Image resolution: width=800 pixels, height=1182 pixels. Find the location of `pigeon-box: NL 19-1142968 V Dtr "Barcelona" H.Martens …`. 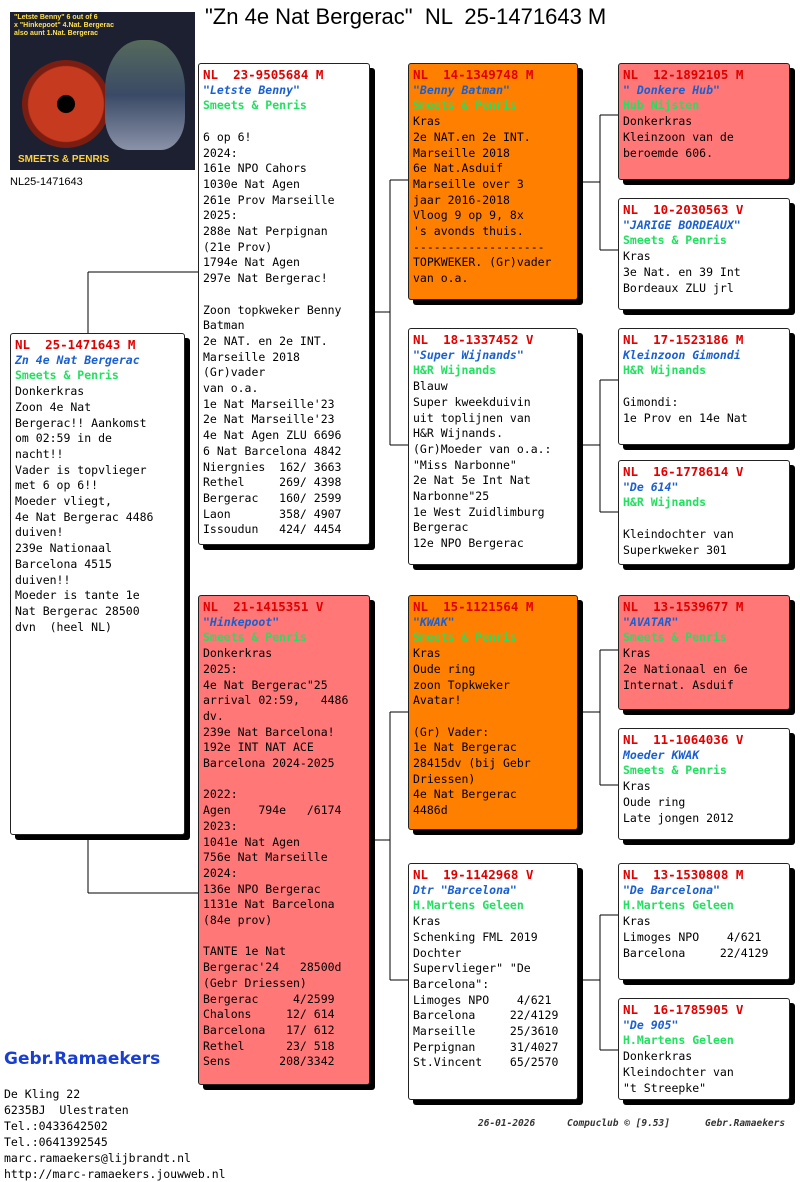

pigeon-box: NL 19-1142968 V Dtr "Barcelona" H.Martens … is located at coordinates (493, 981).